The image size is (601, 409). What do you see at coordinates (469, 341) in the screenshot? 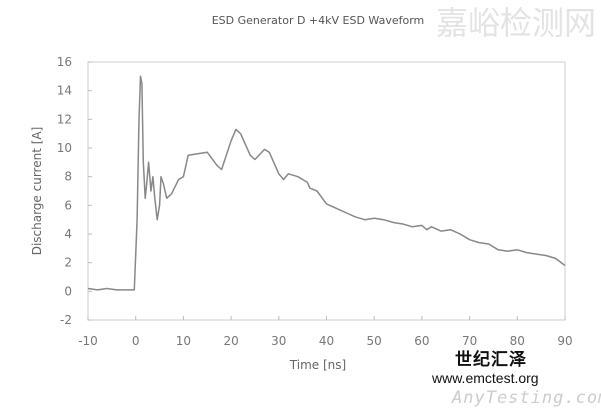
I see `x-tick-label: 70` at bounding box center [469, 341].